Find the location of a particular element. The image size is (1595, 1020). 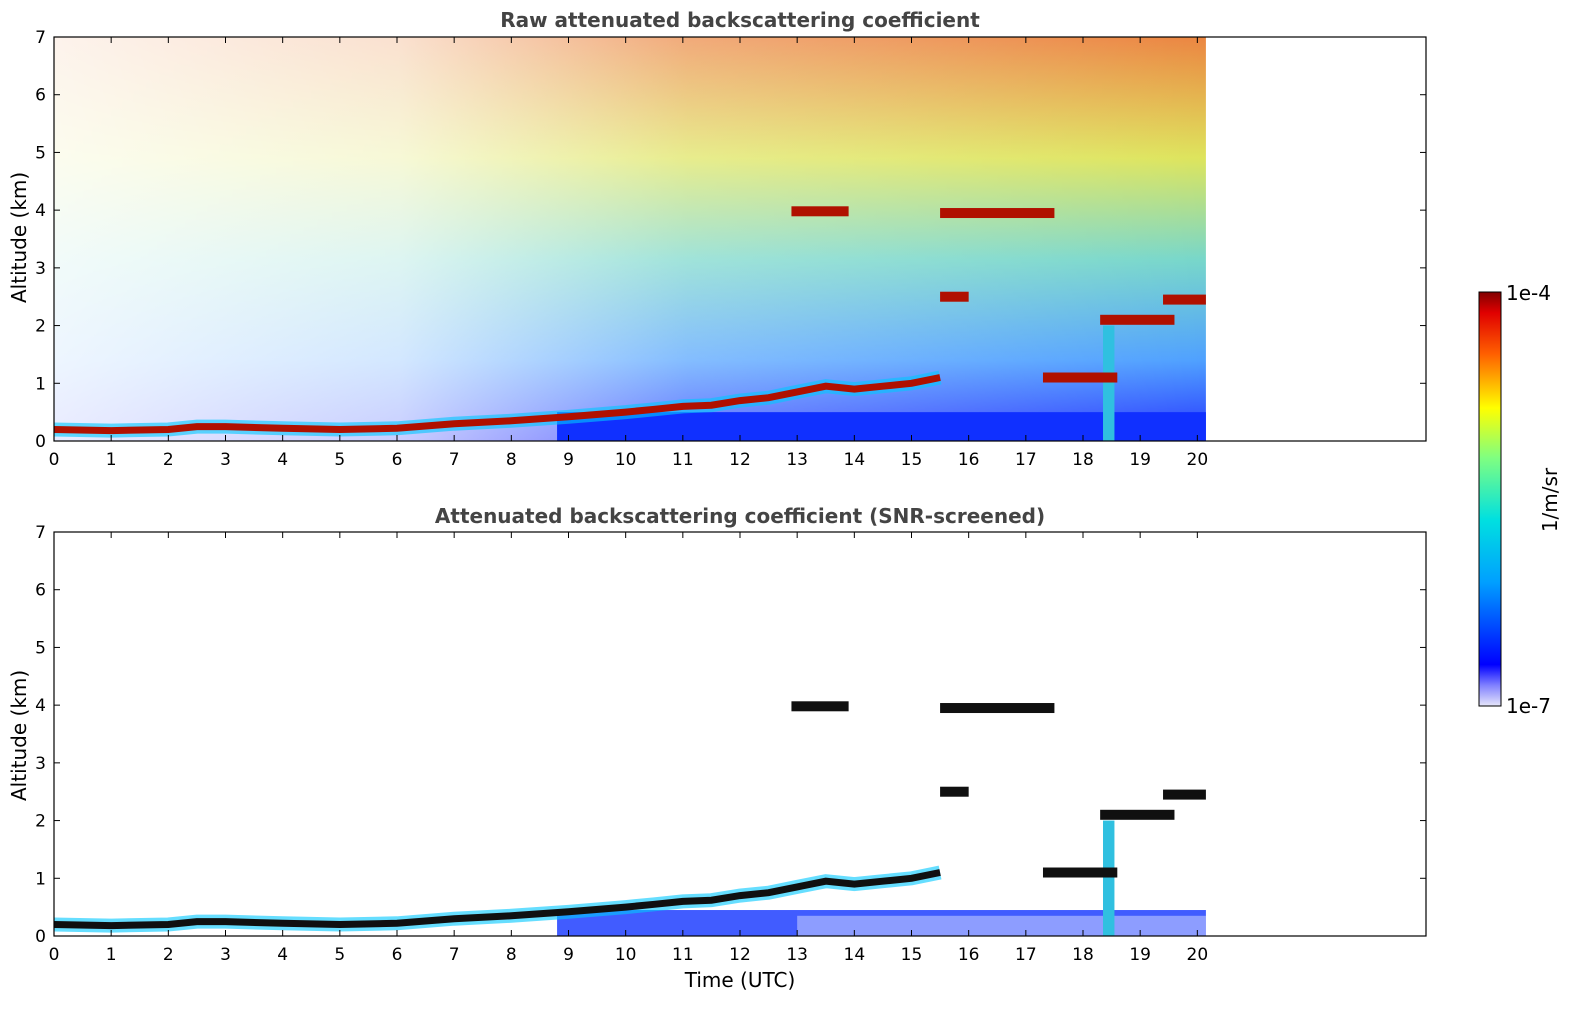

colorbar-gradient is located at coordinates (1490, 499).